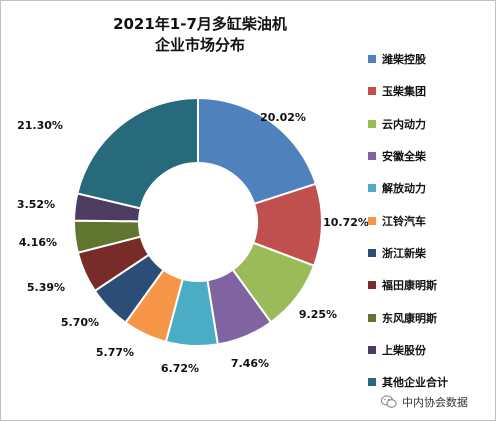 The height and width of the screenshot is (421, 496). I want to click on legend-item-11: 其他企业合计, so click(408, 382).